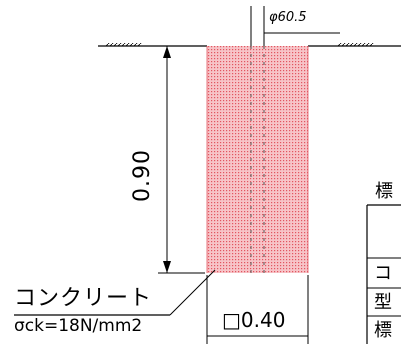 This screenshot has width=401, height=344. I want to click on material-leader, so click(115, 292).